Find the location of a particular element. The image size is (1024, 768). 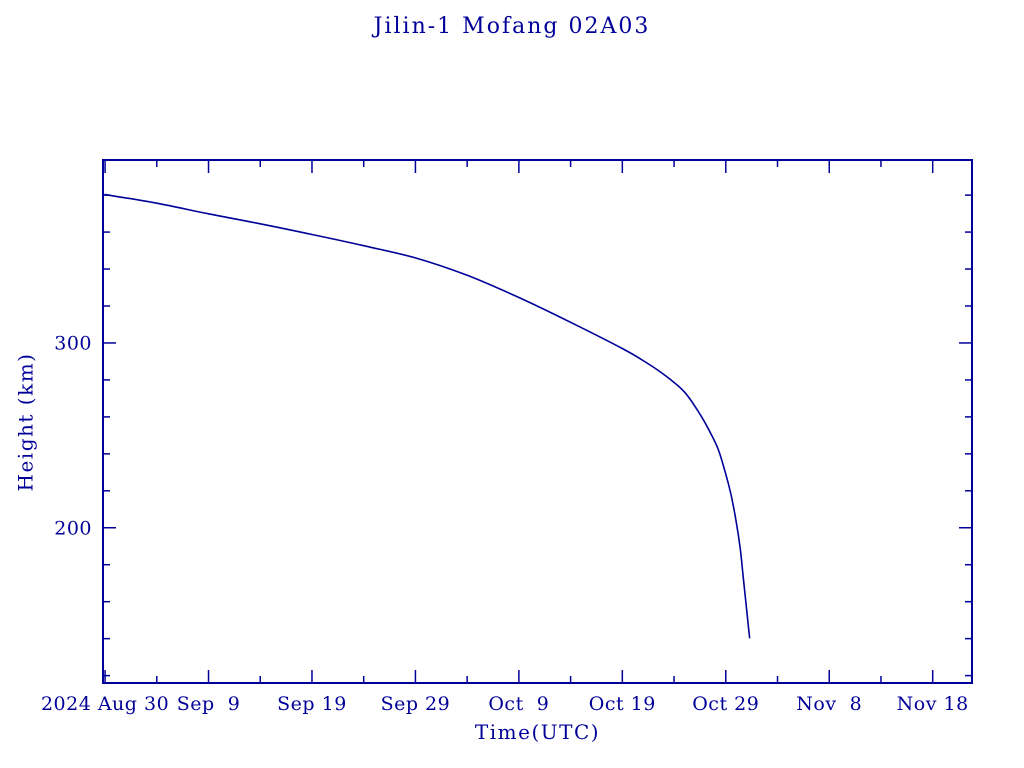

x-tick-label: Sep 19 is located at coordinates (312, 704).